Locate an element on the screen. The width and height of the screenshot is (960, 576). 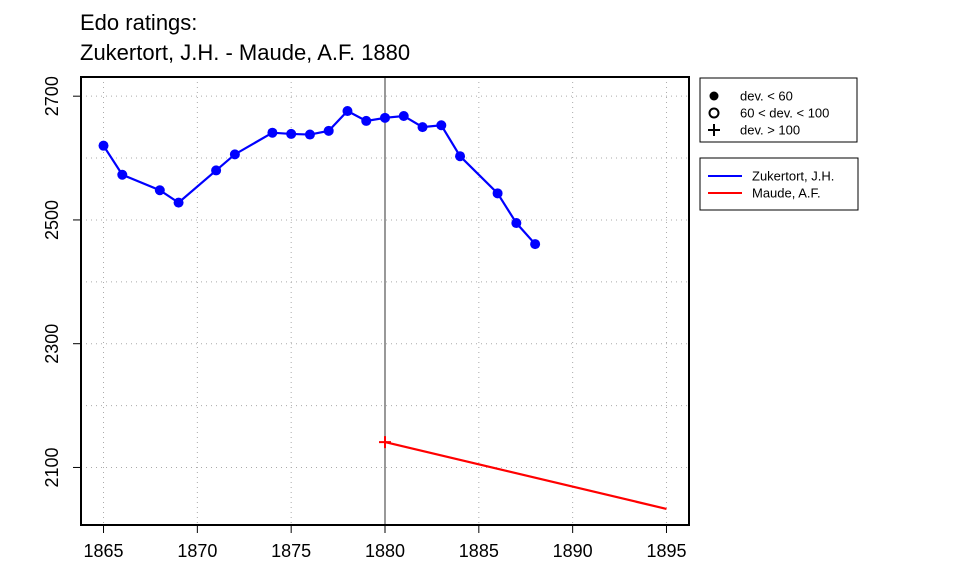
marker-legend-box is located at coordinates (778, 110).